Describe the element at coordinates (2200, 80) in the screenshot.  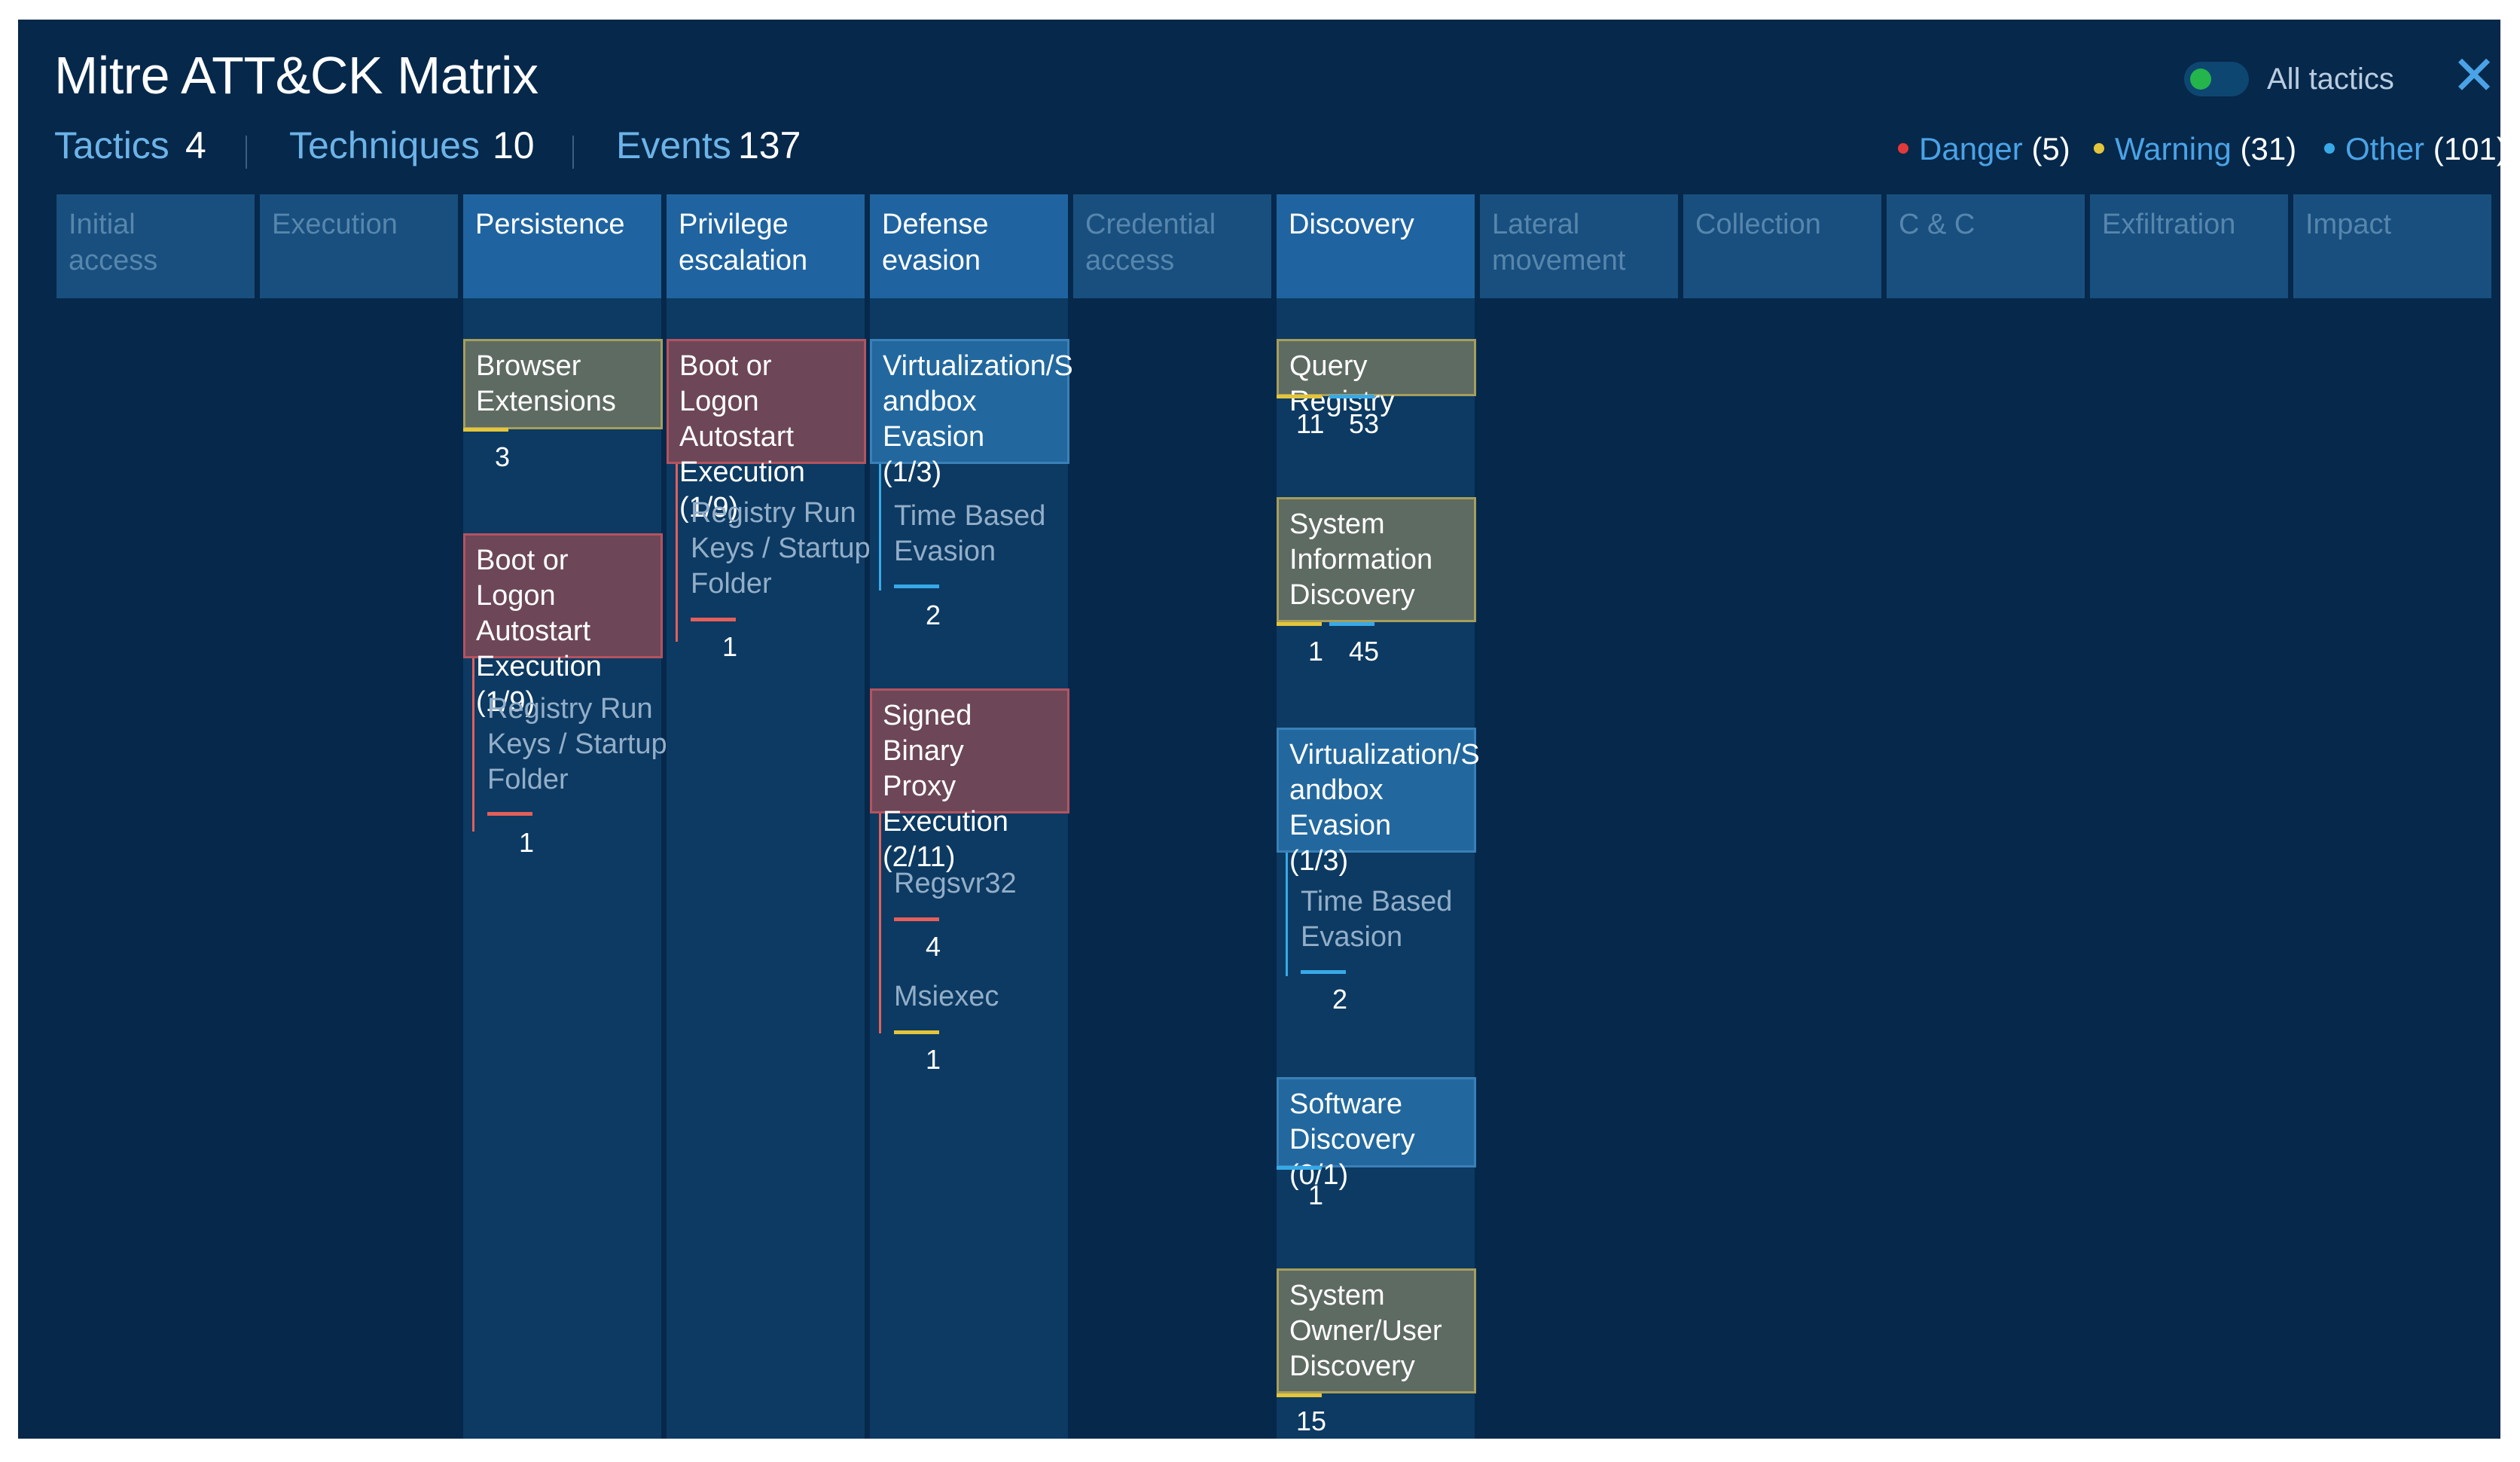
I see `toggle-knob` at that location.